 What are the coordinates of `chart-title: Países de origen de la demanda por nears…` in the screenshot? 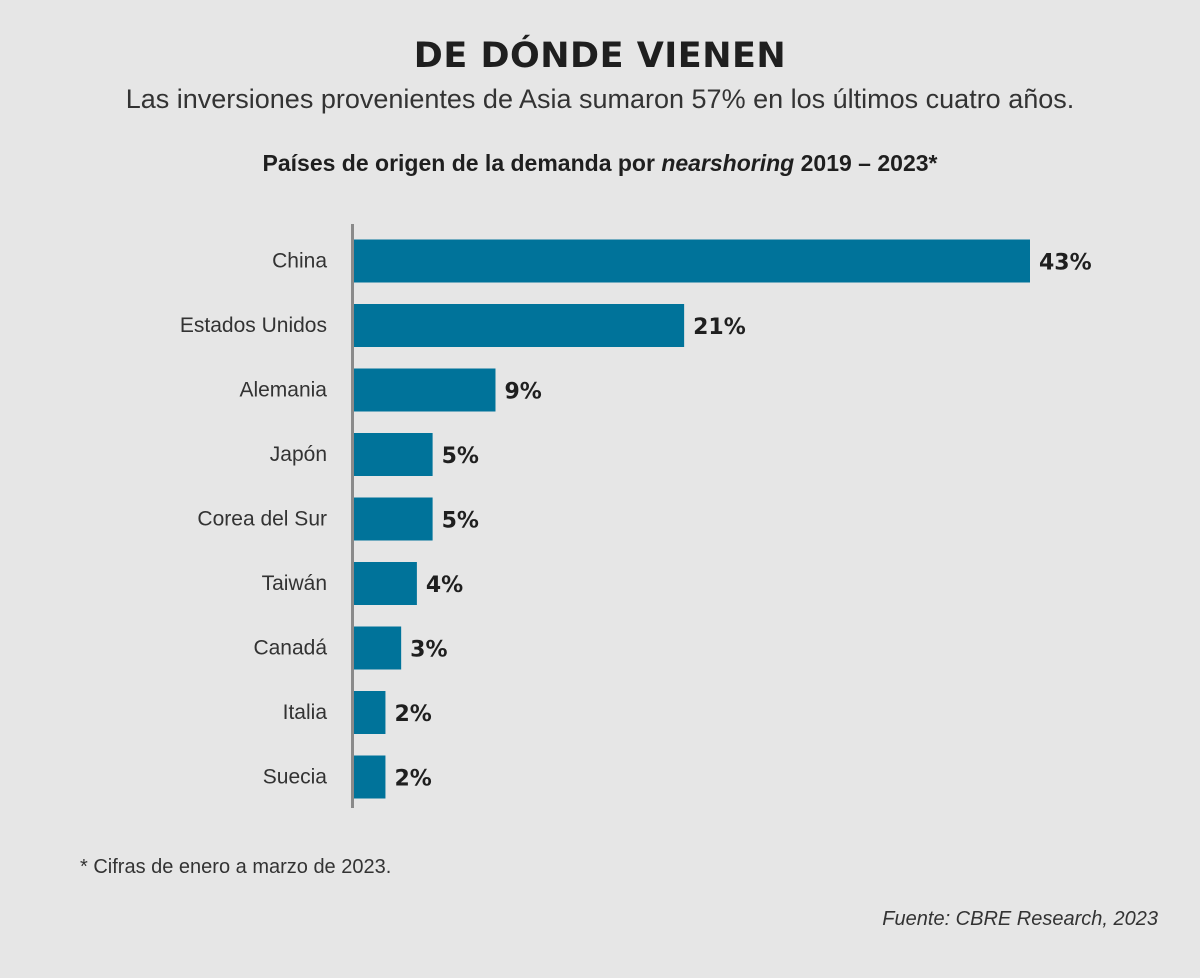 It's located at (600, 163).